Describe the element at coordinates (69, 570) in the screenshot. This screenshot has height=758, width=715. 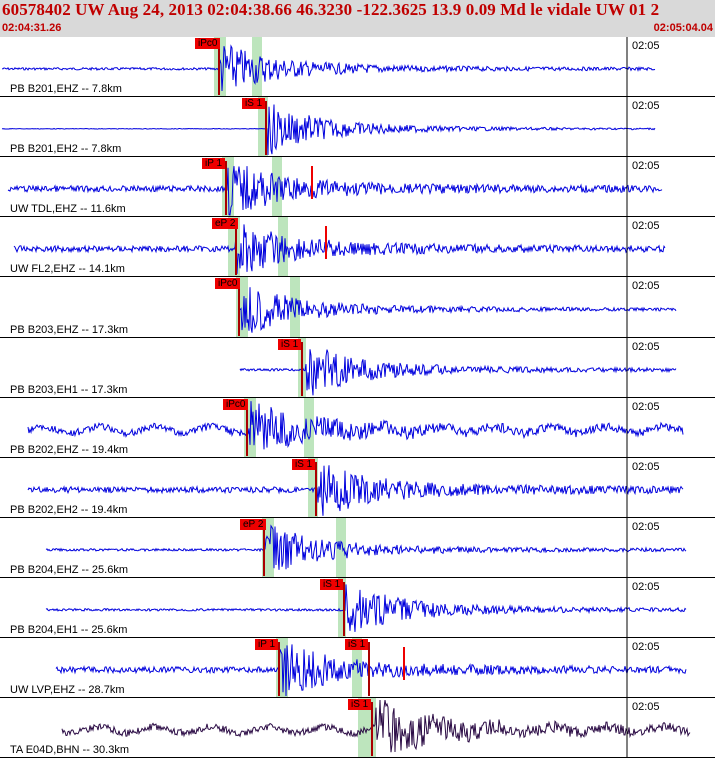
I see `station-label: PB B204,EHZ -- 25.6km` at that location.